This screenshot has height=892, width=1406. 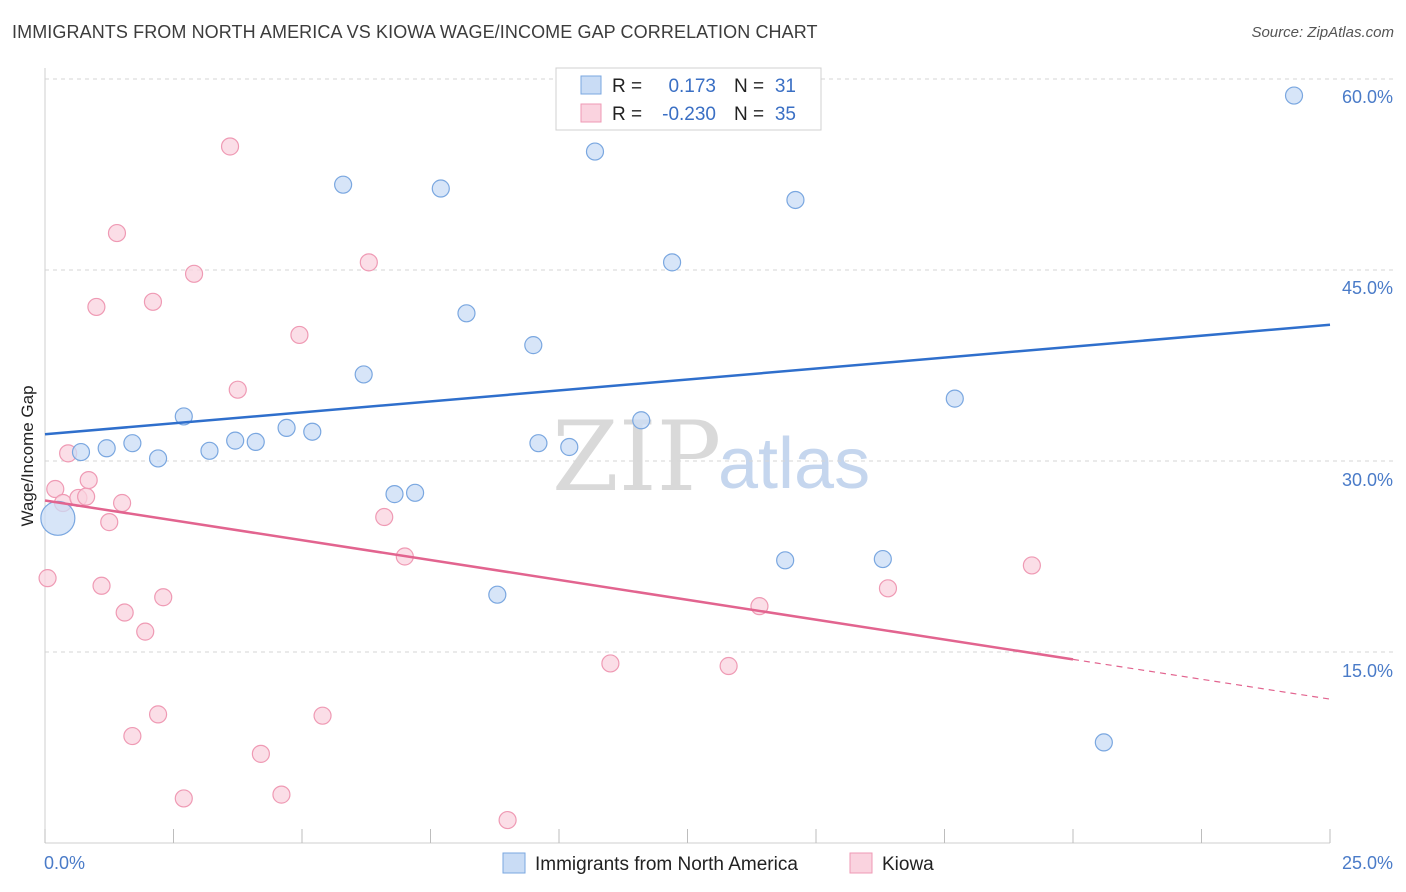 What do you see at coordinates (1201, 679) in the screenshot?
I see `trend-line-kiowa-extension` at bounding box center [1201, 679].